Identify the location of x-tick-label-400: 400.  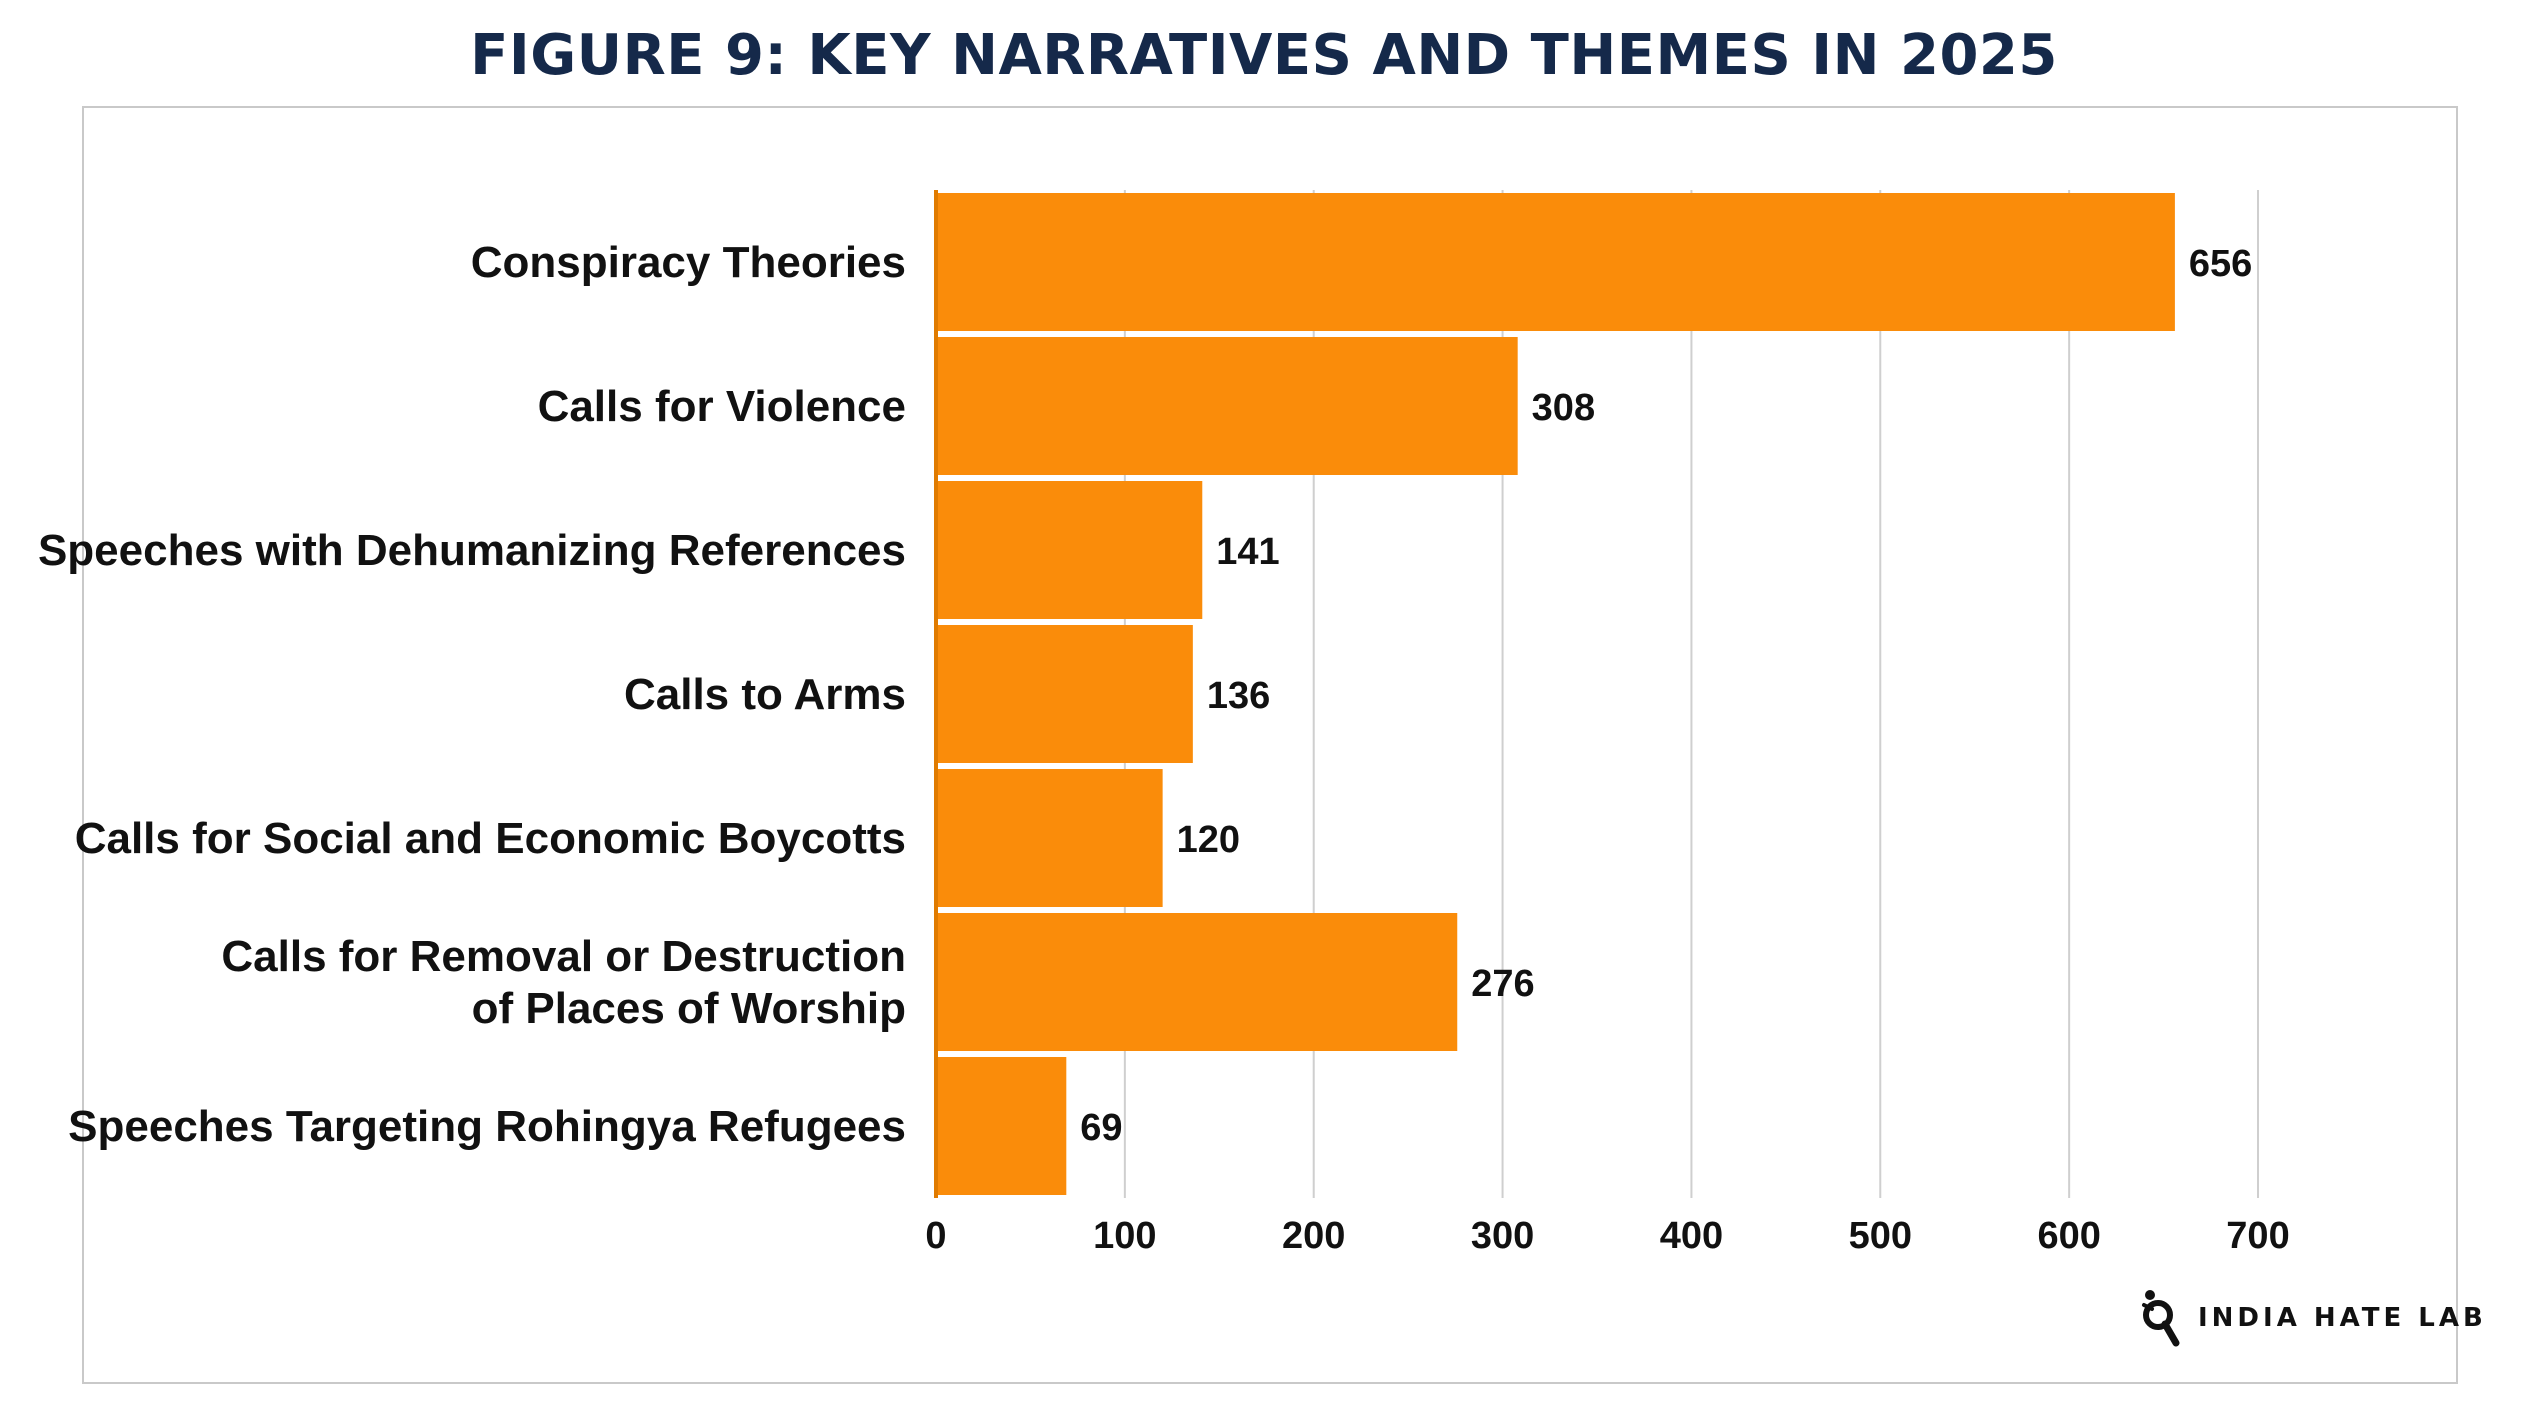
(1691, 1236).